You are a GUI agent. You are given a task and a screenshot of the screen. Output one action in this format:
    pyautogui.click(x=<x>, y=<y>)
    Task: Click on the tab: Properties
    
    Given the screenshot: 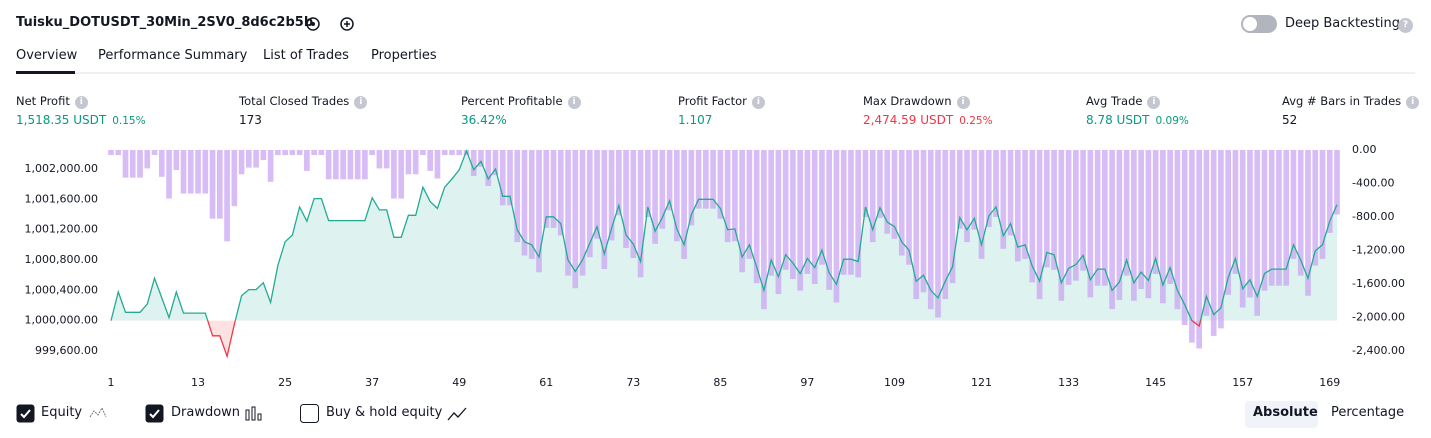 What is the action you would take?
    pyautogui.click(x=404, y=55)
    